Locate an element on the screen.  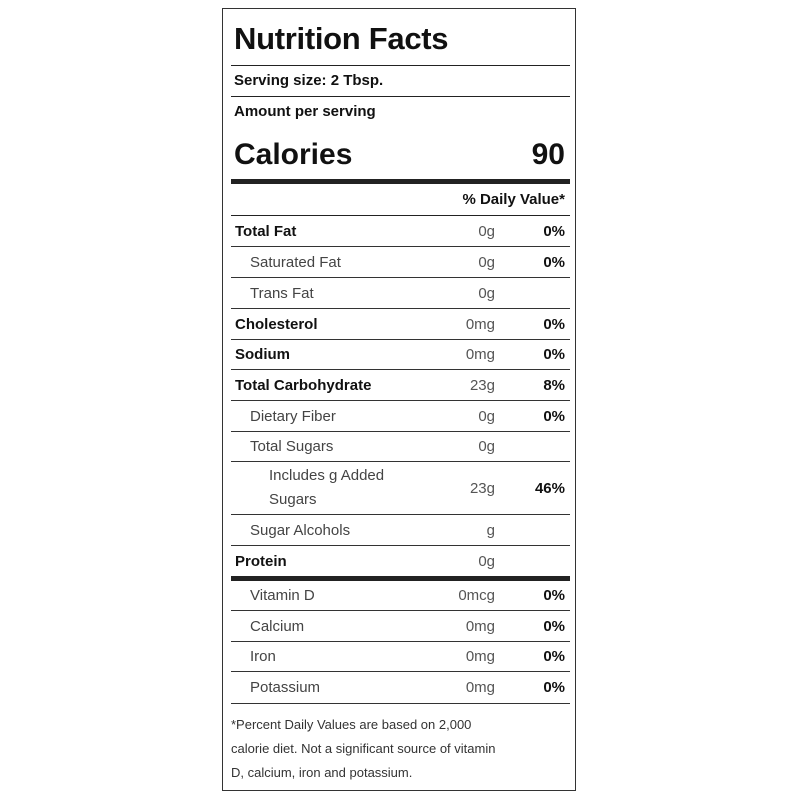
nutrient-row: Total Fat 0g 0% is located at coordinates (400, 231).